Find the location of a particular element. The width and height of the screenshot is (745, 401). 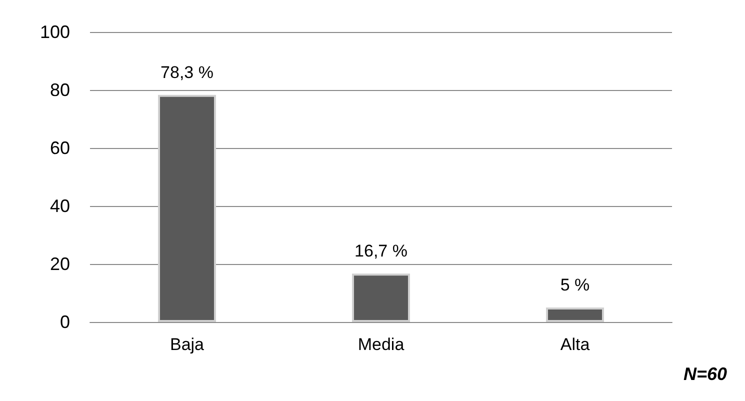

x-tick-label: Alta is located at coordinates (575, 344).